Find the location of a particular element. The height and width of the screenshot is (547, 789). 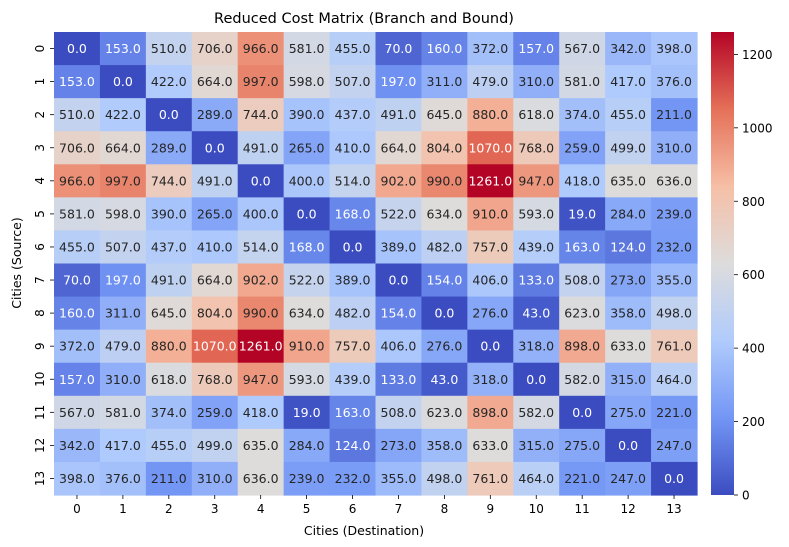

cell-value-label: 239.0 is located at coordinates (307, 478).